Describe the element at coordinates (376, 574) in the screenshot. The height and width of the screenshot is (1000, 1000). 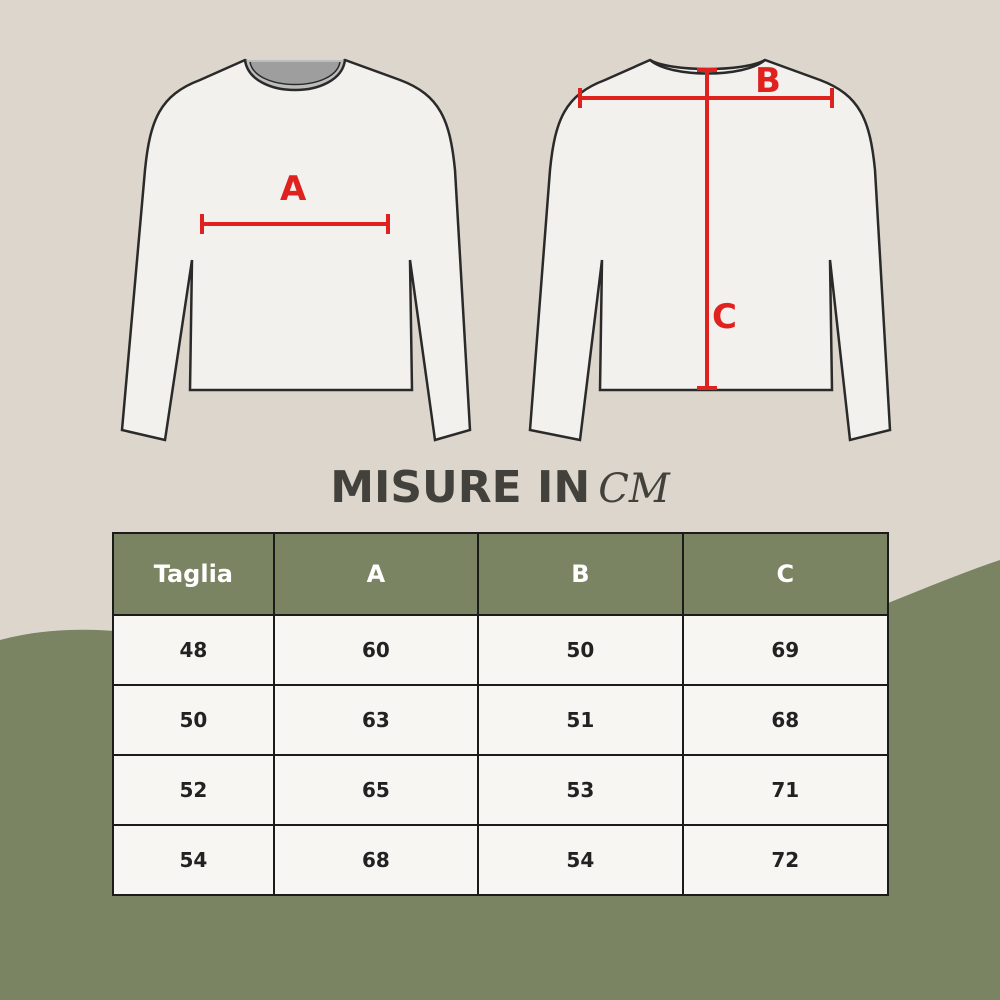
I see `header-a: A` at that location.